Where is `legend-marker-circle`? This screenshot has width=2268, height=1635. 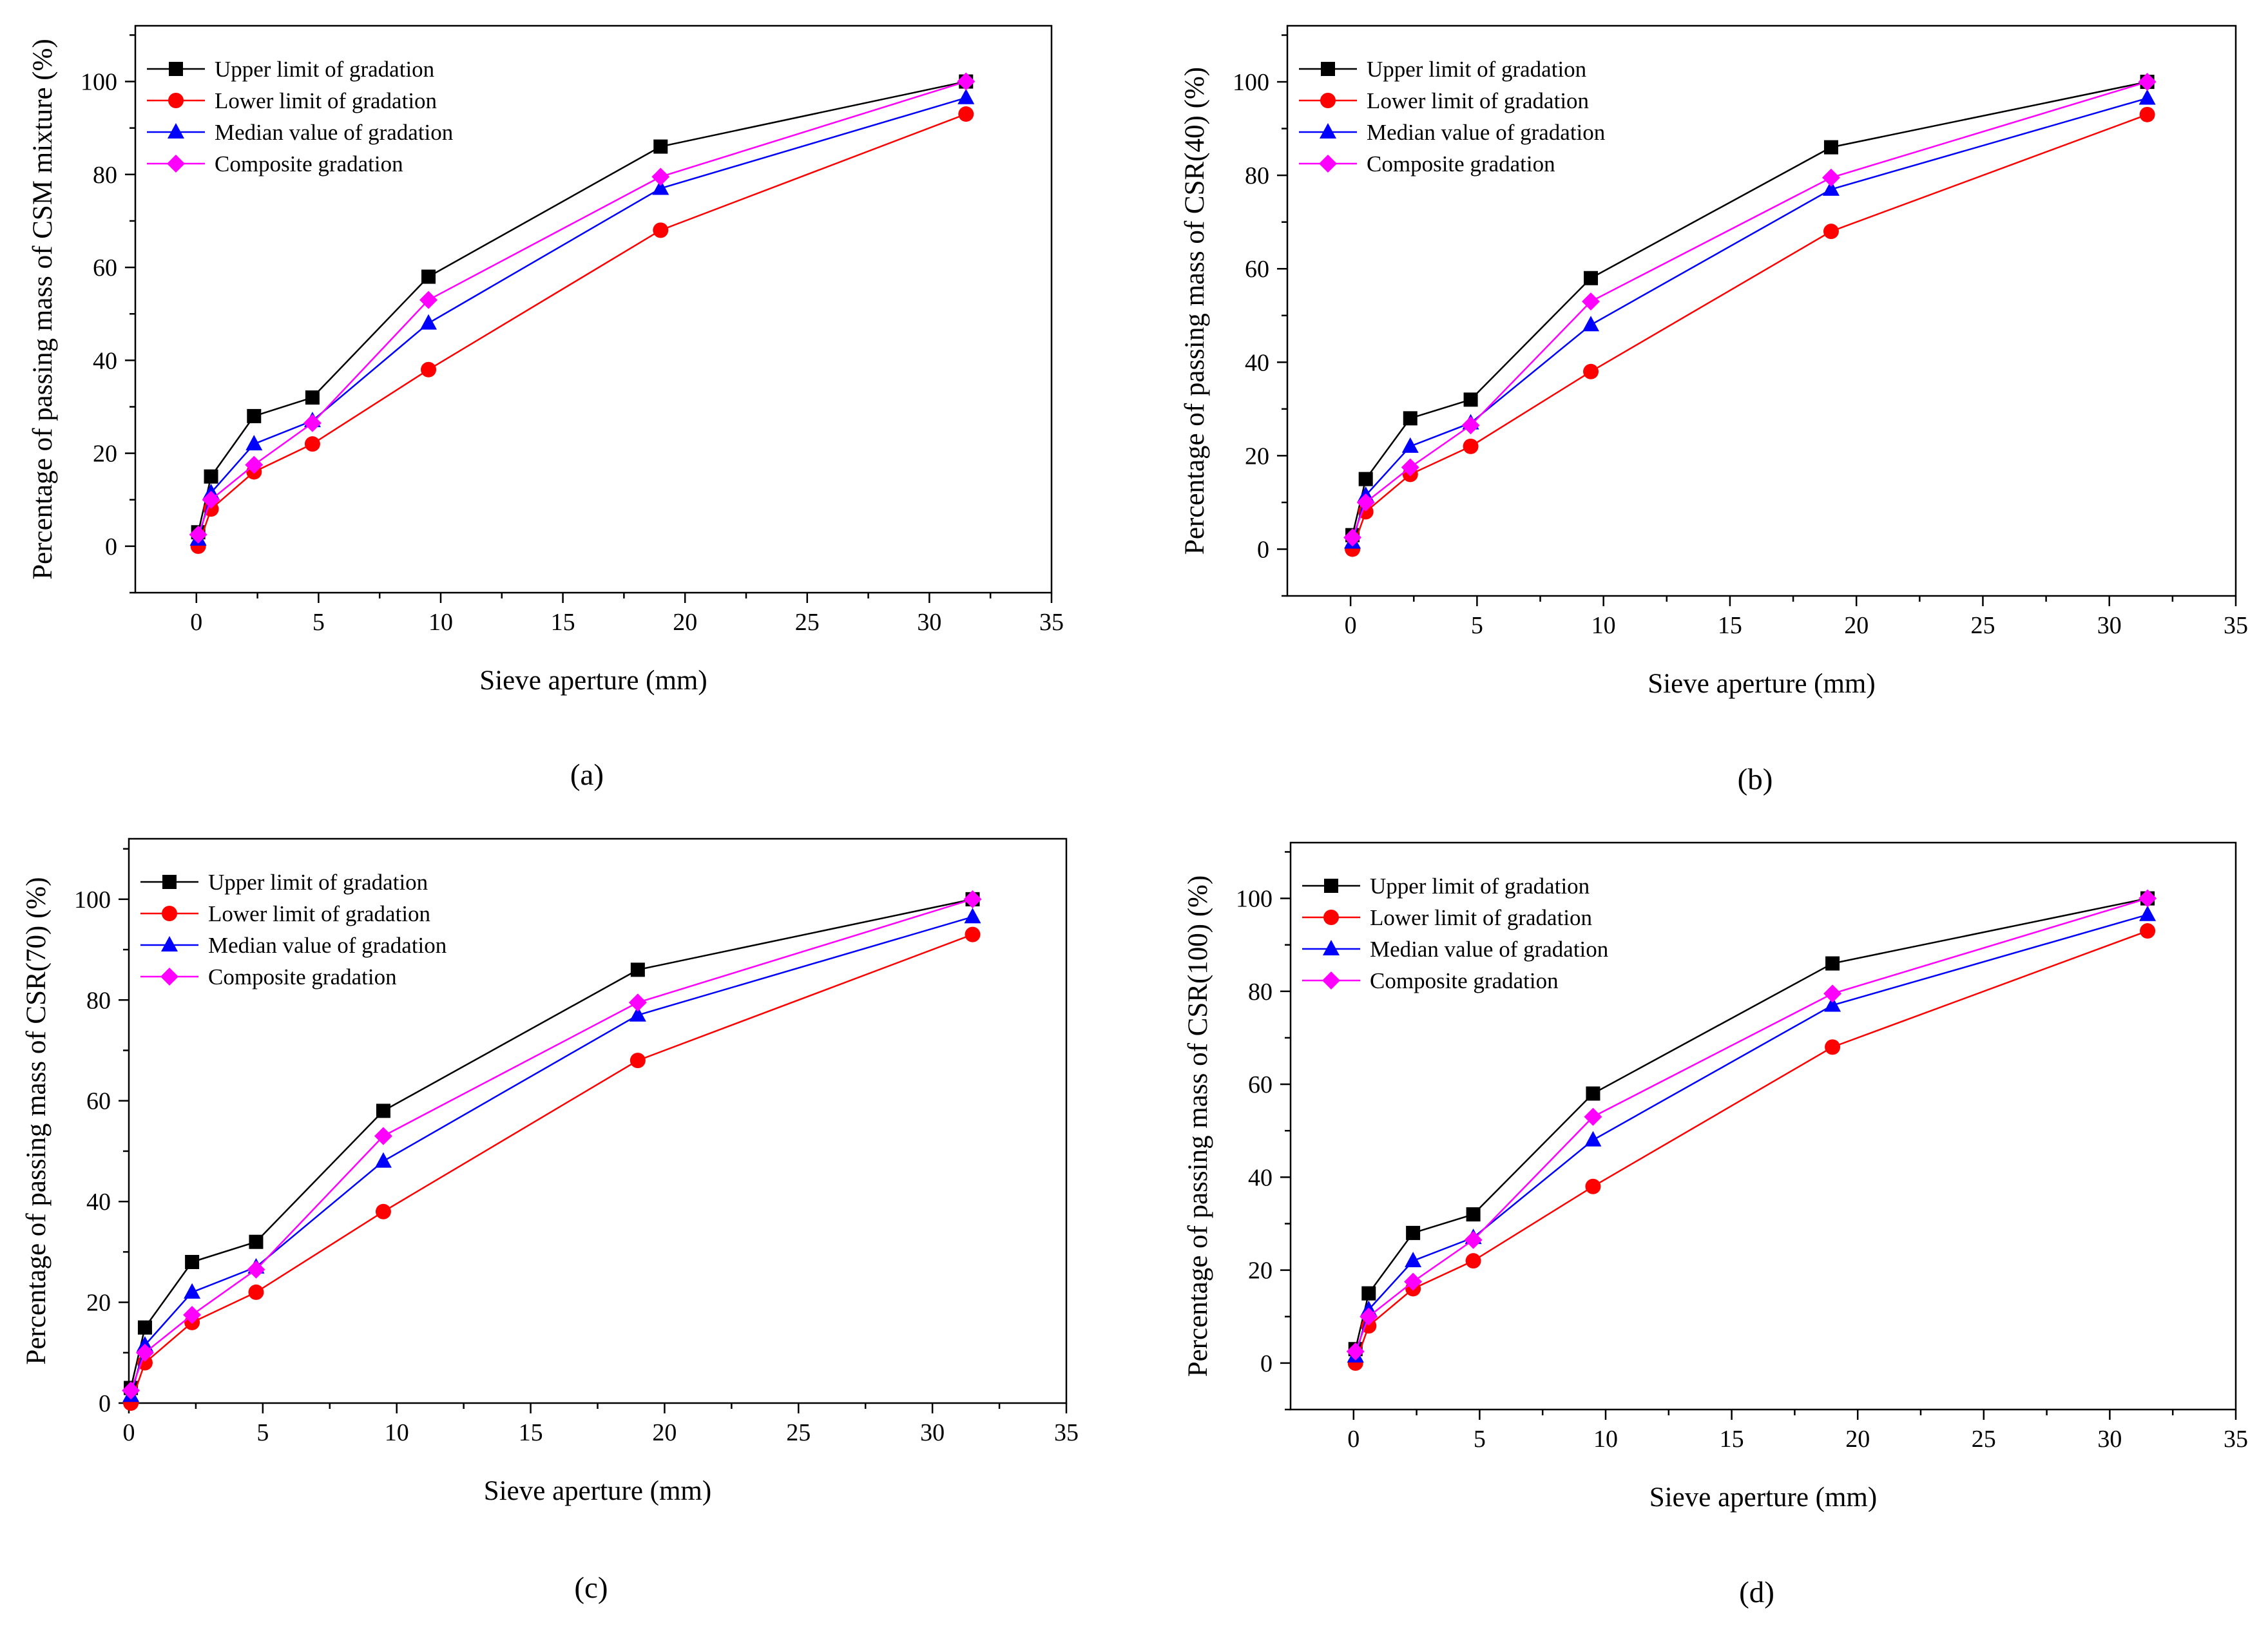
legend-marker-circle is located at coordinates (1331, 917).